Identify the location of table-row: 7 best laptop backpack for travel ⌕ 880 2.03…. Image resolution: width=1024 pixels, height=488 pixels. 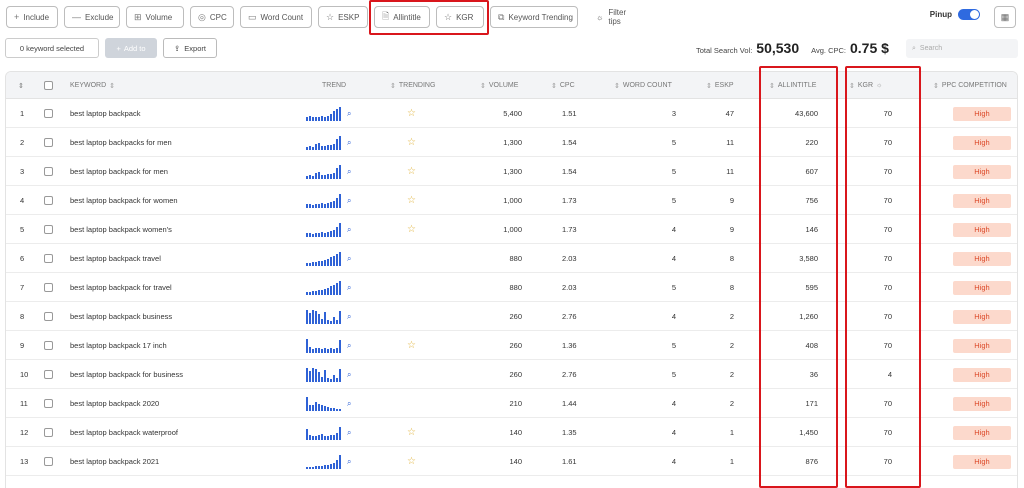
(511, 287).